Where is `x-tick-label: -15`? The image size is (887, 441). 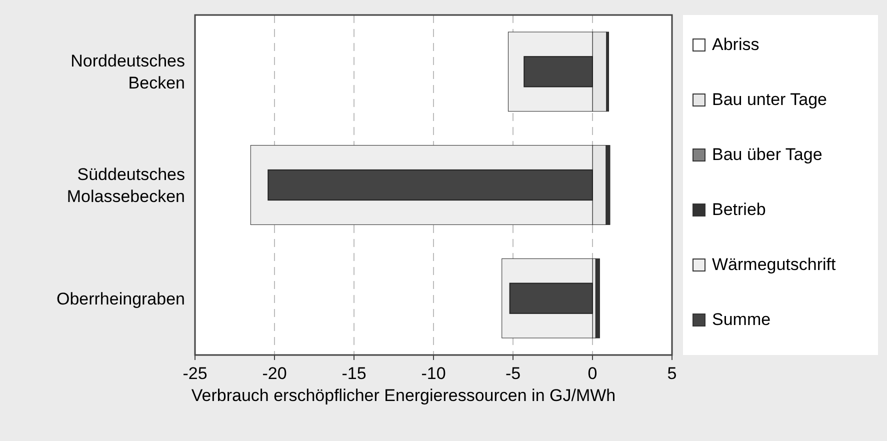
x-tick-label: -15 is located at coordinates (354, 373).